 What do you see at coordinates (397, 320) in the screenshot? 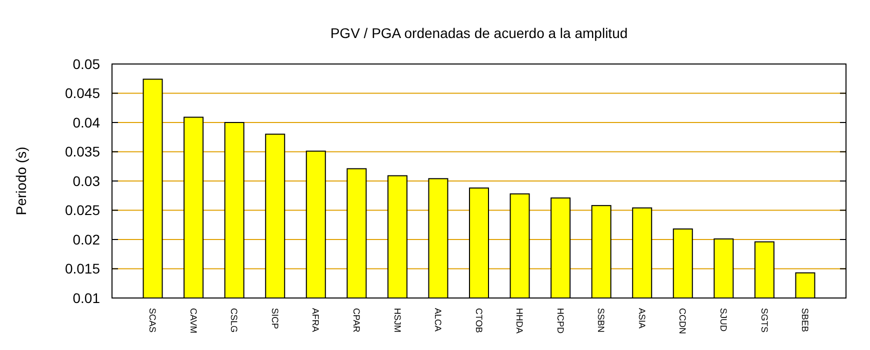
I see `x-tick-label: HSJM` at bounding box center [397, 320].